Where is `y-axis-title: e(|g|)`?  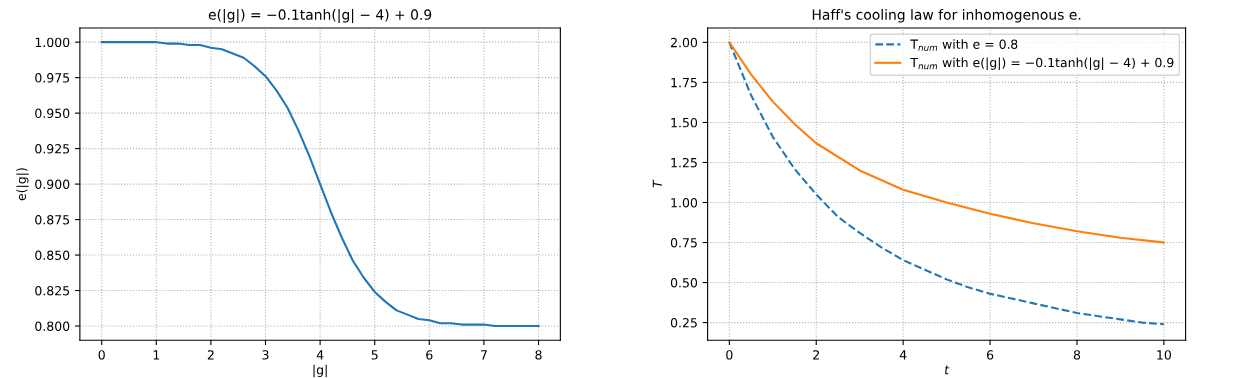 y-axis-title: e(|g|) is located at coordinates (22, 184).